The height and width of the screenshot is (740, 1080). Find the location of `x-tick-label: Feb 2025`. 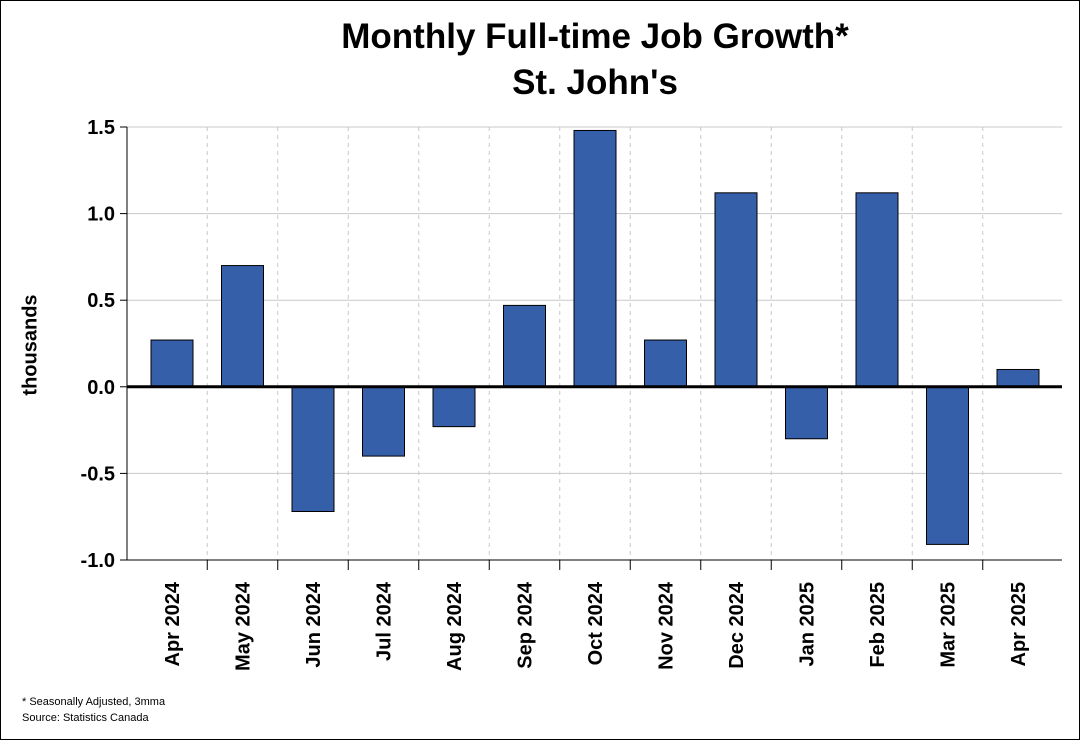

x-tick-label: Feb 2025 is located at coordinates (878, 625).